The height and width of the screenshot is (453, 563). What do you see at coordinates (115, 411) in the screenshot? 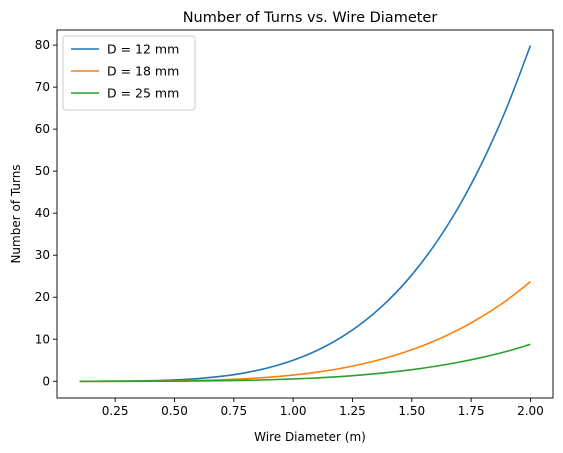
I see `x-tick-label: 0.25` at bounding box center [115, 411].